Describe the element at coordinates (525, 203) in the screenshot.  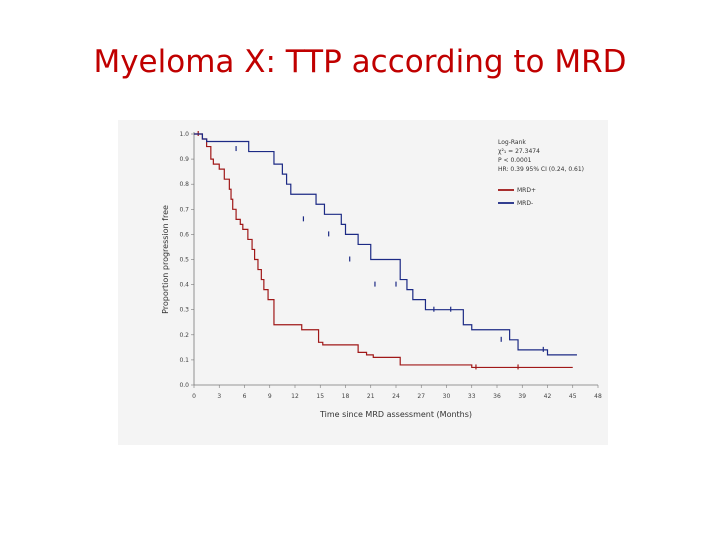
I see `mrd-neg-legend-label: MRD-` at that location.